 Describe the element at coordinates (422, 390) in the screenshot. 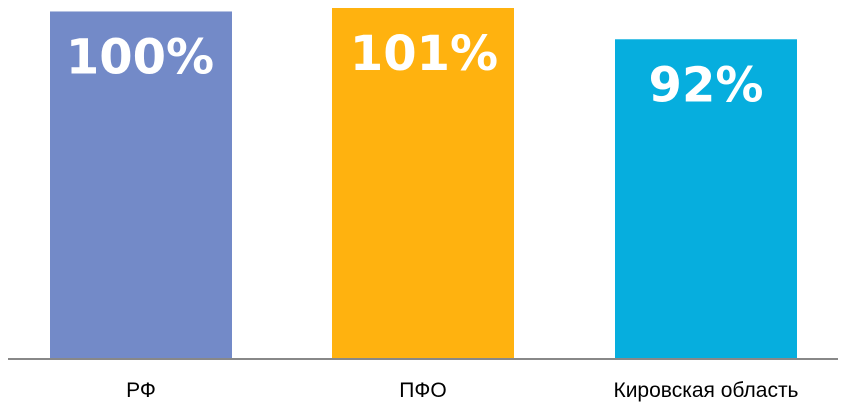

I see `category-label-2: ПФО` at that location.